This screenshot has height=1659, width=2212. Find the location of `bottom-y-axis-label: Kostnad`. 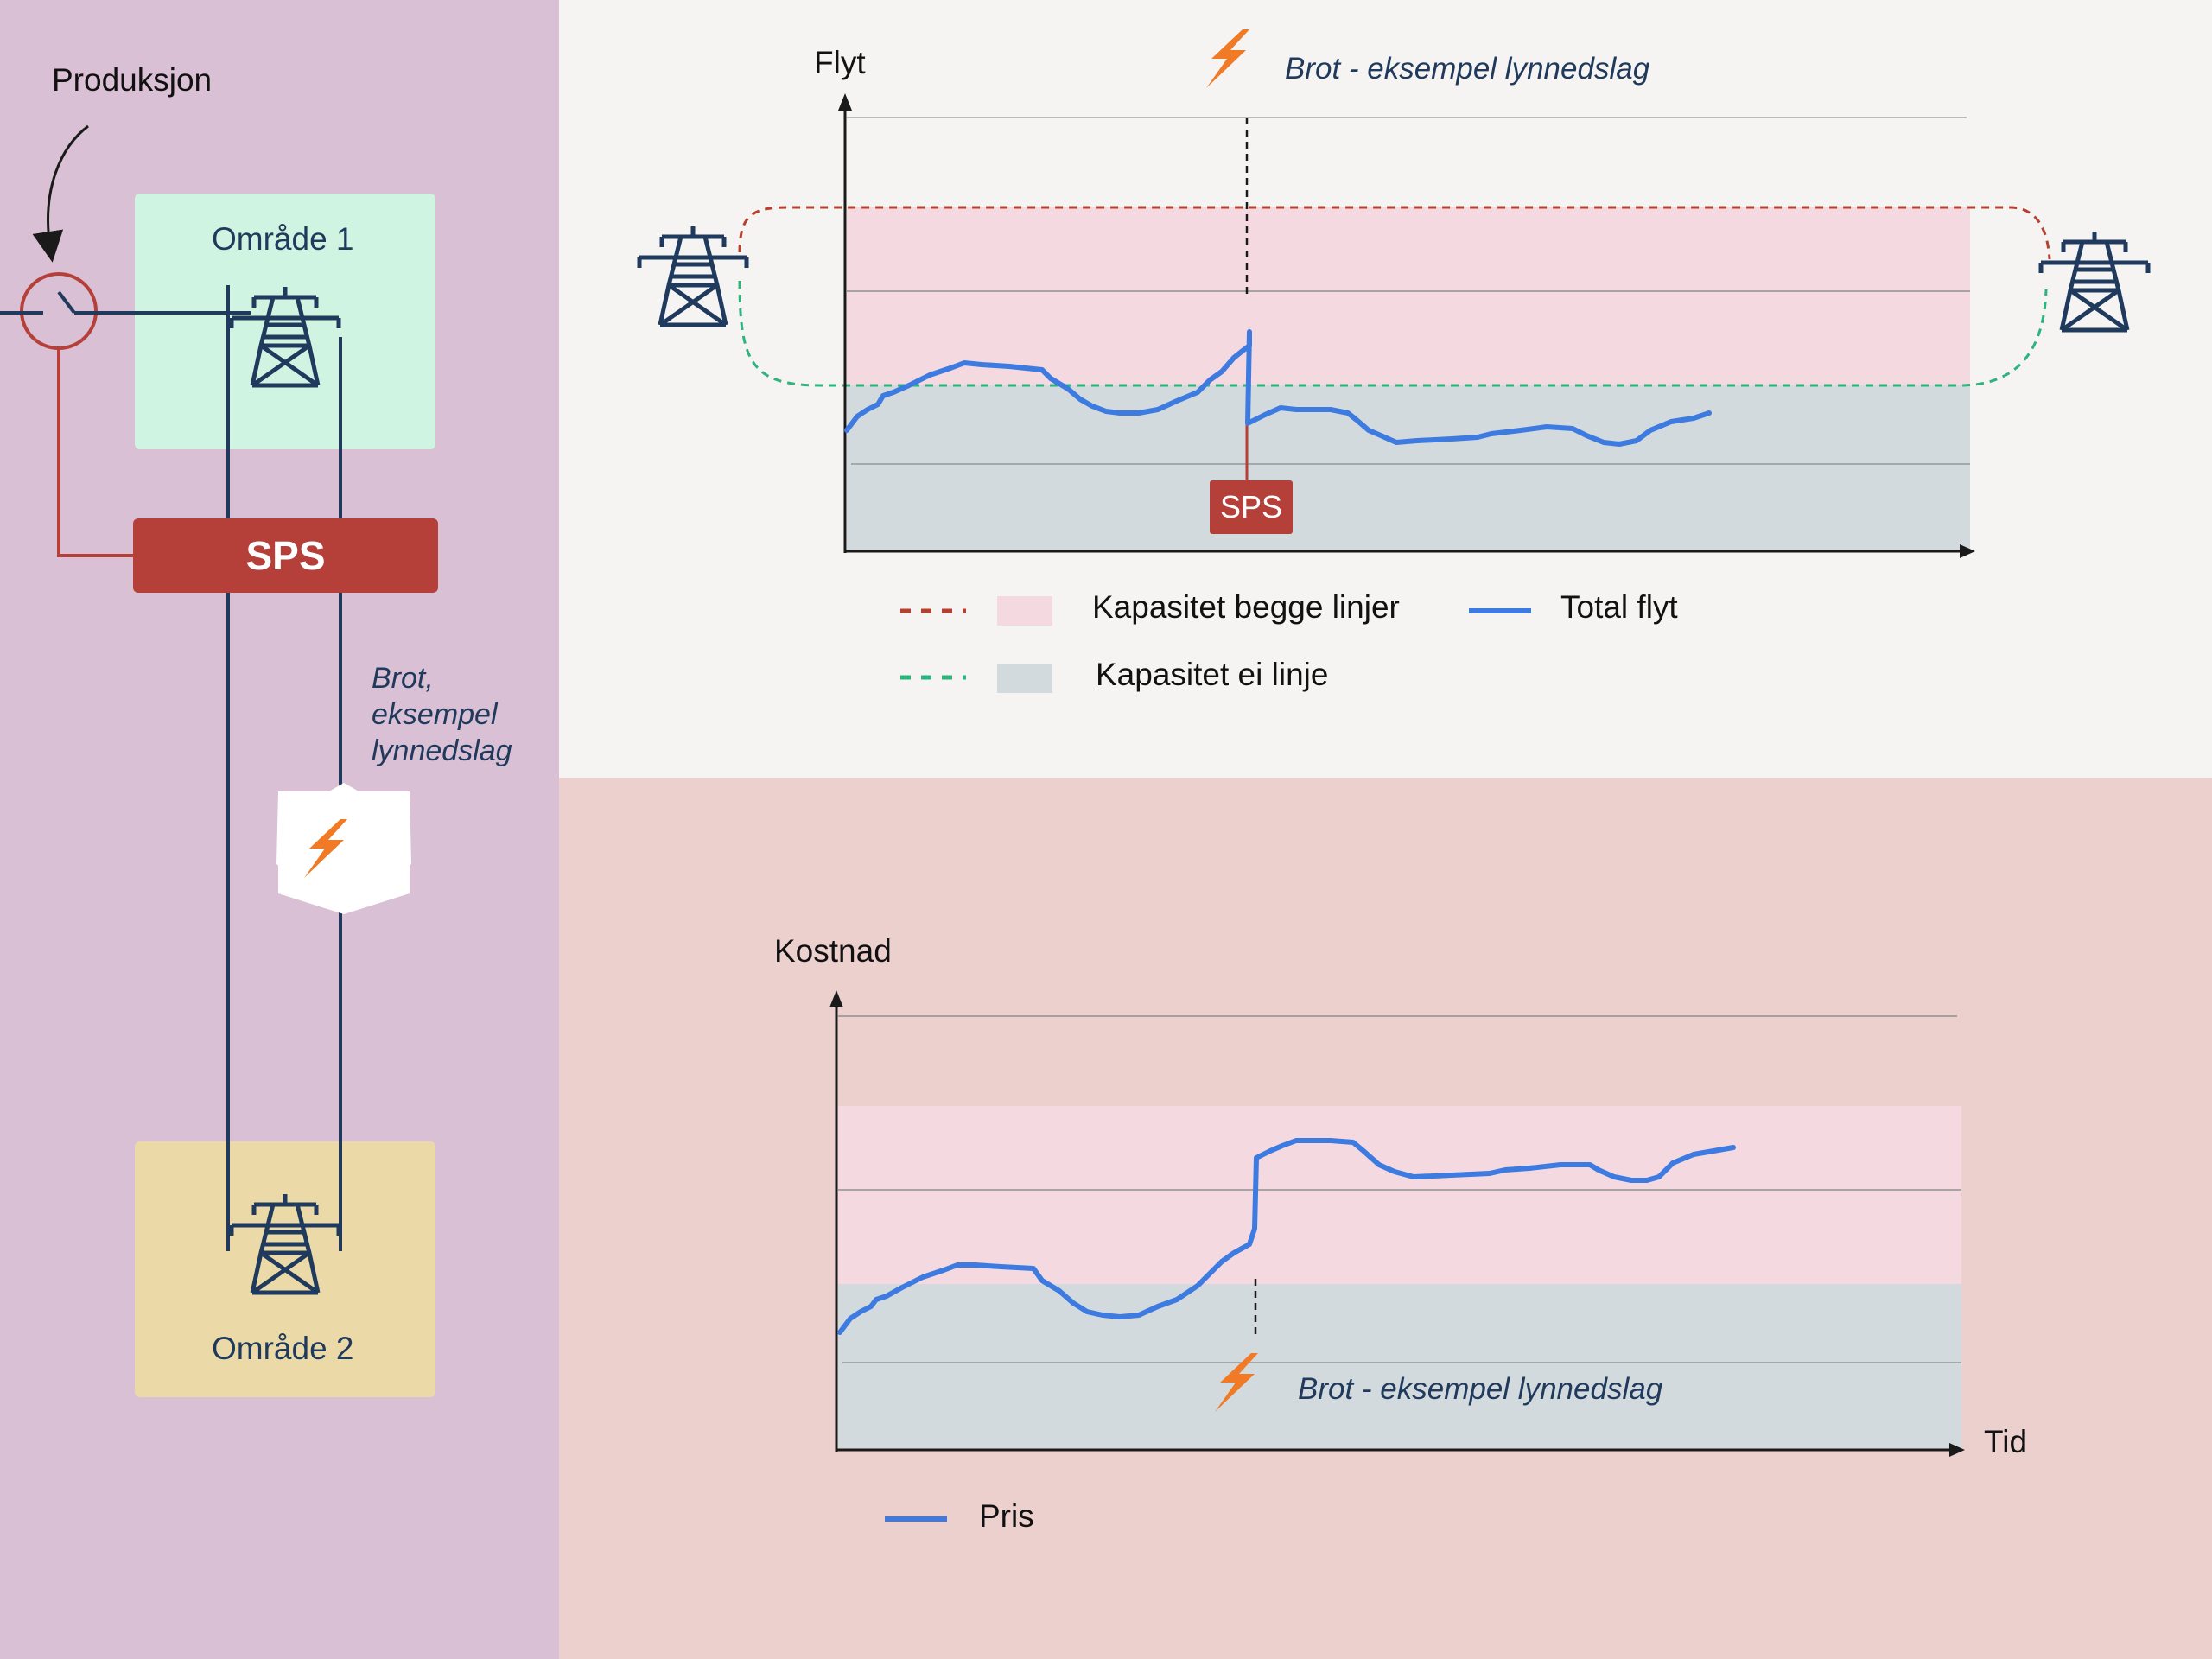

bottom-y-axis-label: Kostnad is located at coordinates (833, 951).